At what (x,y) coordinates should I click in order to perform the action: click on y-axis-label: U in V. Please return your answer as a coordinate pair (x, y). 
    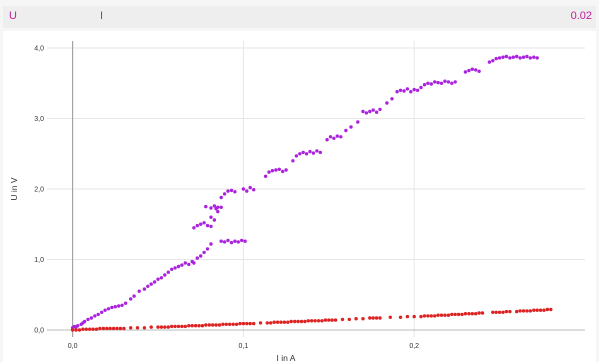
    Looking at the image, I should click on (14, 188).